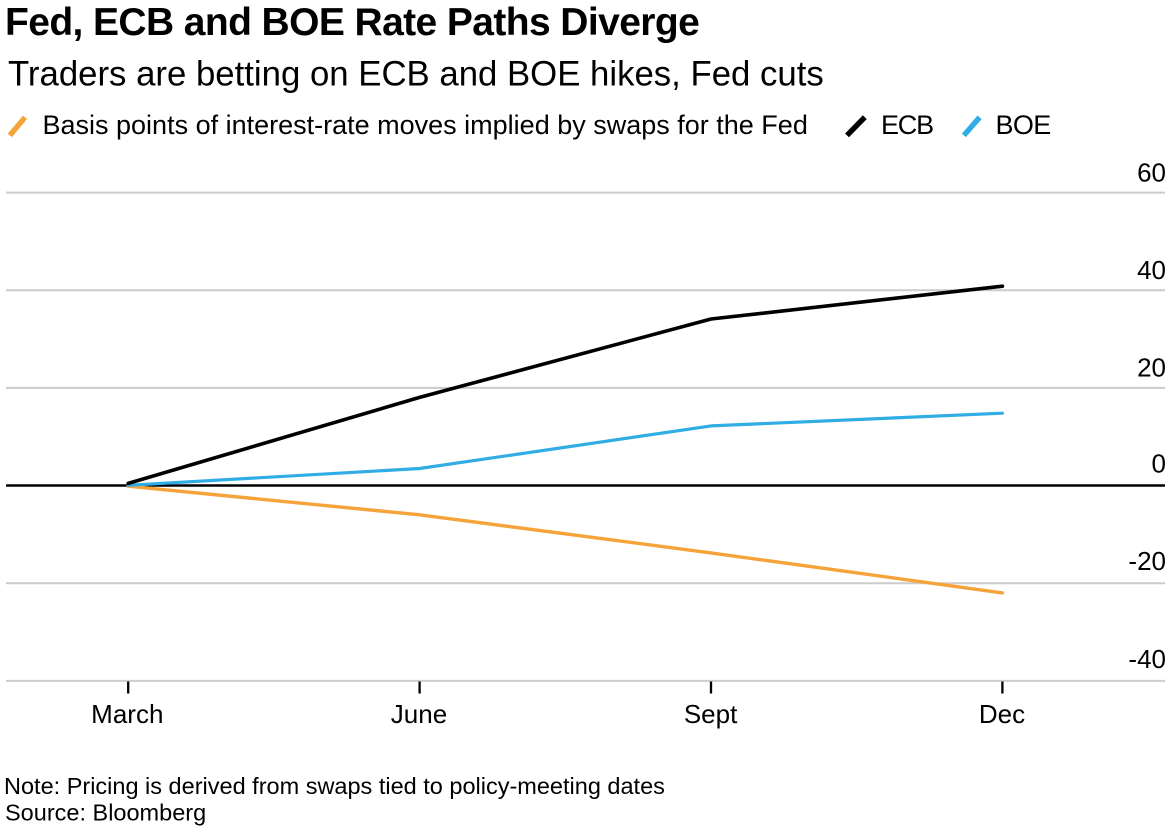 This screenshot has height=828, width=1176. I want to click on svg-text: -40, so click(1147, 659).